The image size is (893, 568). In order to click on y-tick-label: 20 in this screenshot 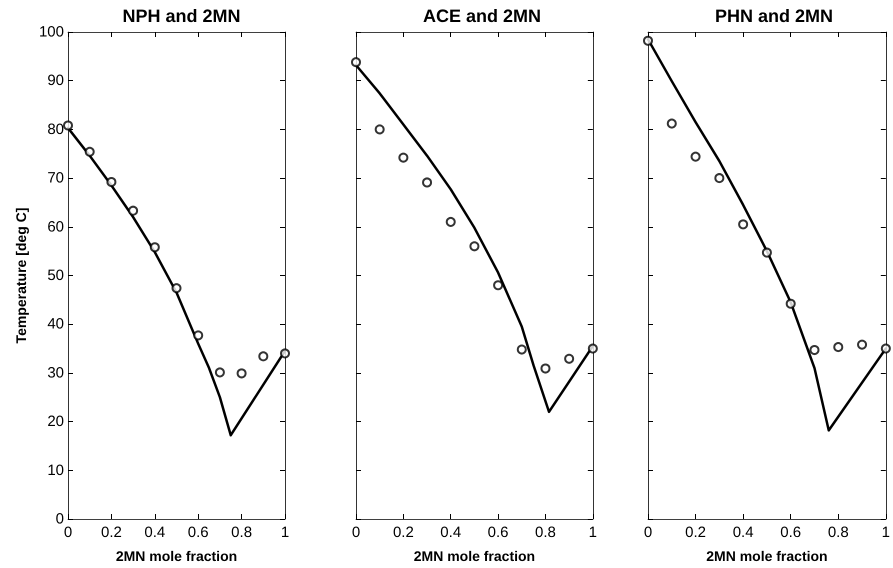, I will do `click(55, 421)`.